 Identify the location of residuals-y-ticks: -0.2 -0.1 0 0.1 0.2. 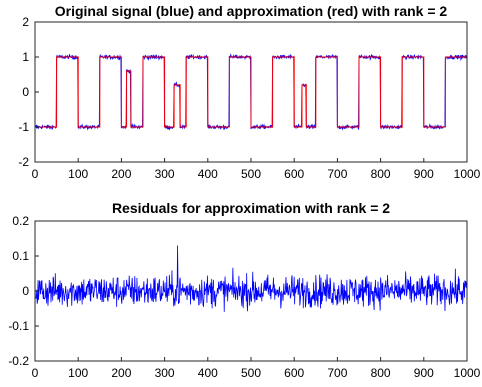
(23, 291).